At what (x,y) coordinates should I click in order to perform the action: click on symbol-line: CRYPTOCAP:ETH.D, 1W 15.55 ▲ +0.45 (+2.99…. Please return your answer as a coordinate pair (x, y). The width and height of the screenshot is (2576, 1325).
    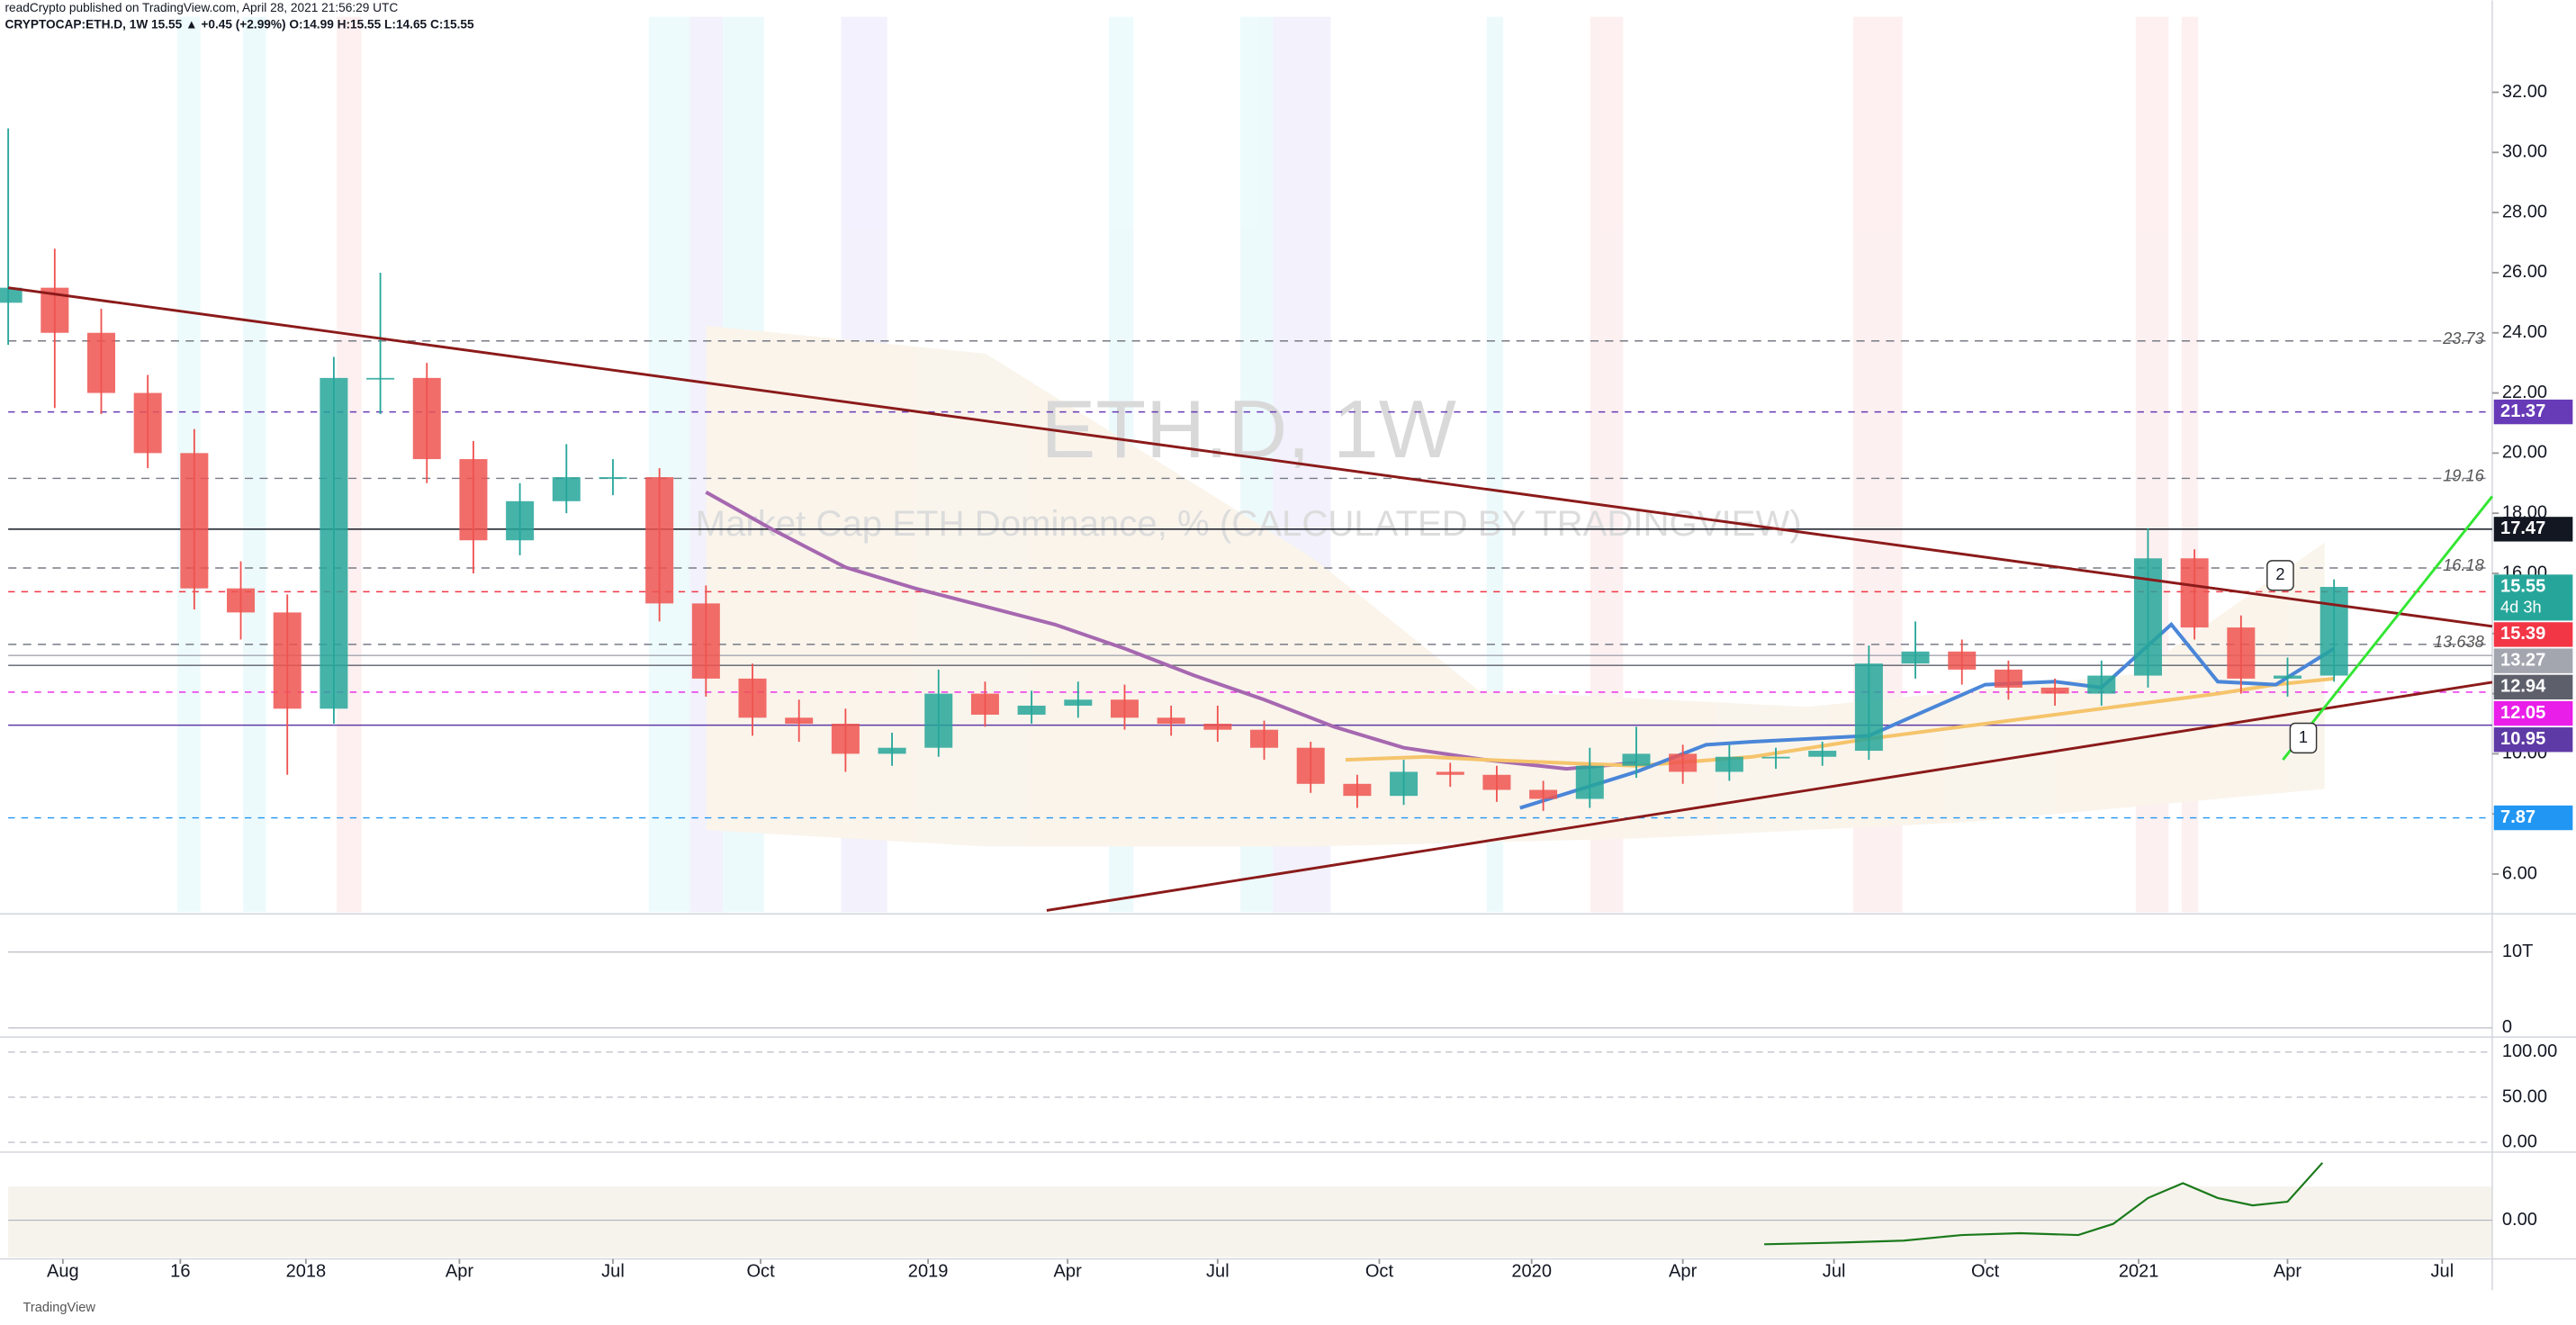
    Looking at the image, I should click on (239, 24).